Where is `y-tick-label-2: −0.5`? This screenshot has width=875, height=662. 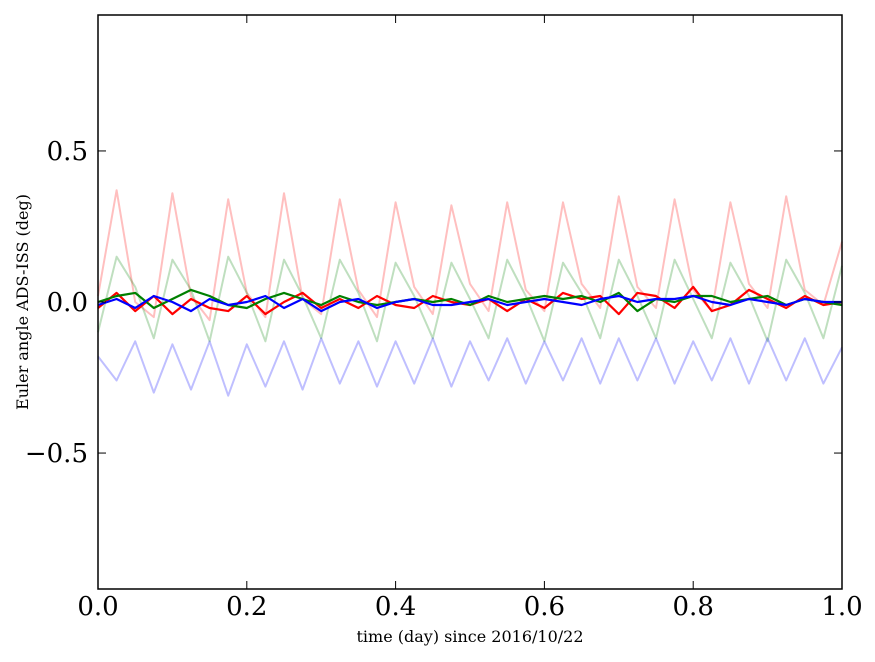 y-tick-label-2: −0.5 is located at coordinates (56, 454).